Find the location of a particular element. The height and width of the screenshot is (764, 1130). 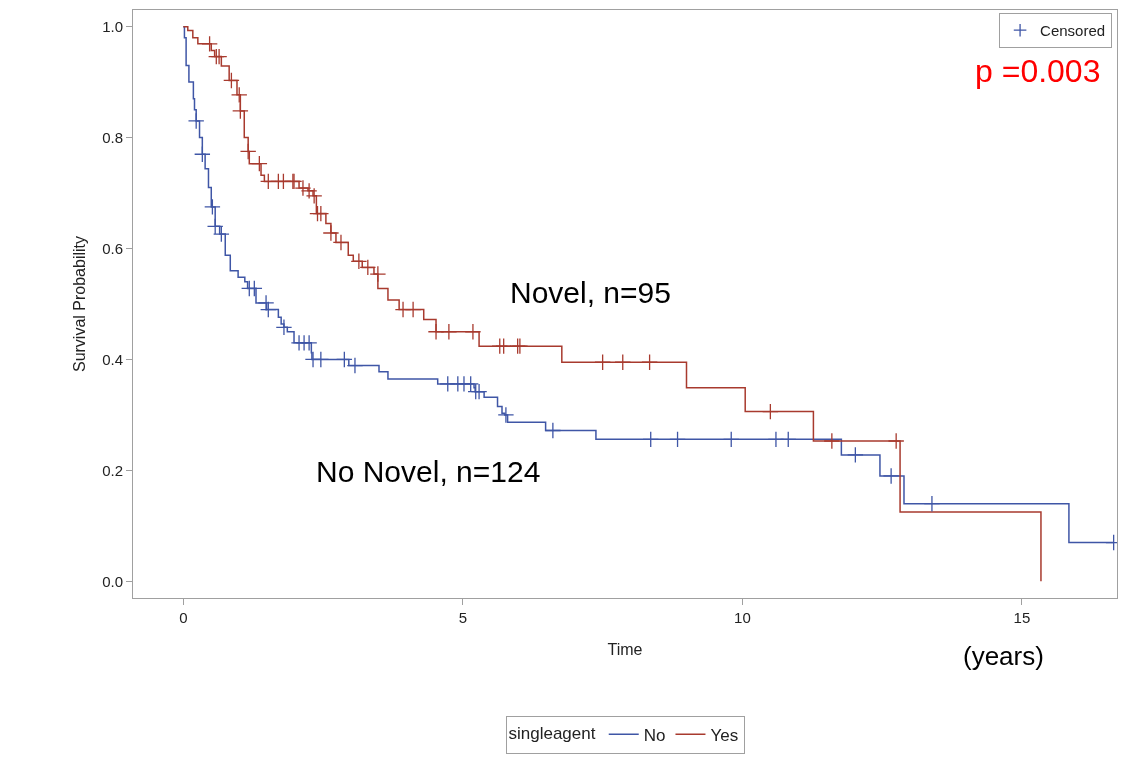

annotation: No Novel, n=124 is located at coordinates (428, 471).